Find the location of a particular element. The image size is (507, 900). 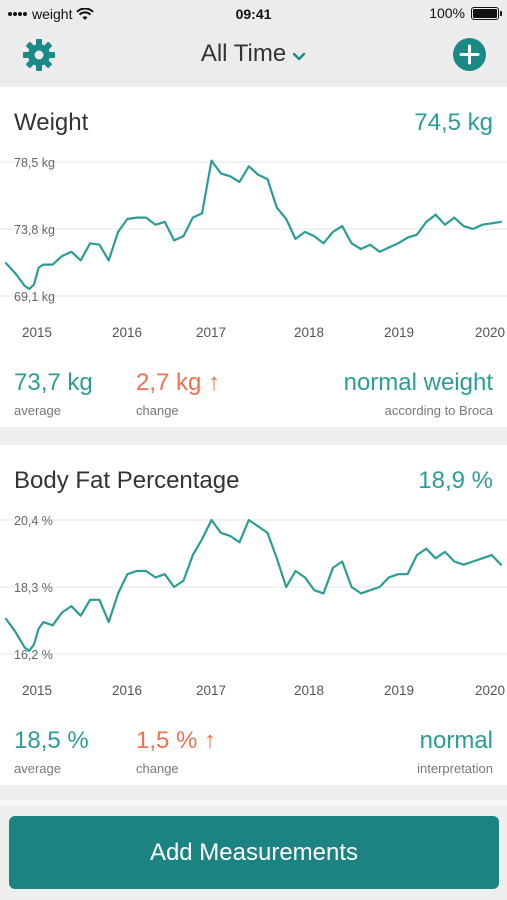

weight-average-stat: 73,7 kg average is located at coordinates (53, 393).